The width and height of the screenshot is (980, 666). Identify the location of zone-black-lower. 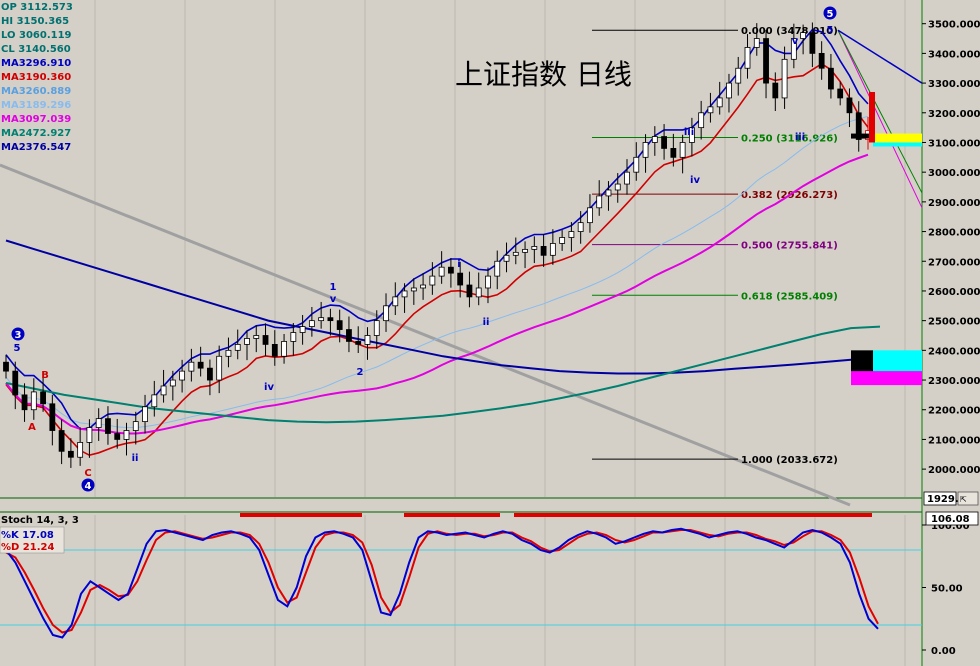
(862, 361).